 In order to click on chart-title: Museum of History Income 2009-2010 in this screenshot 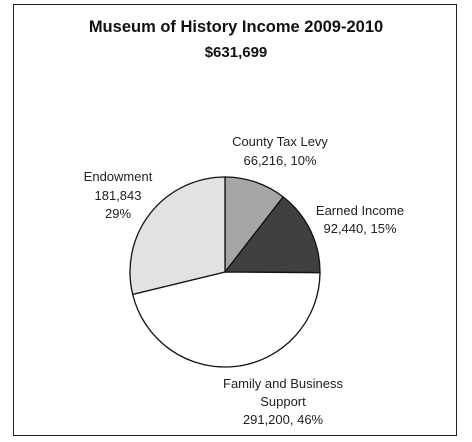, I will do `click(236, 27)`.